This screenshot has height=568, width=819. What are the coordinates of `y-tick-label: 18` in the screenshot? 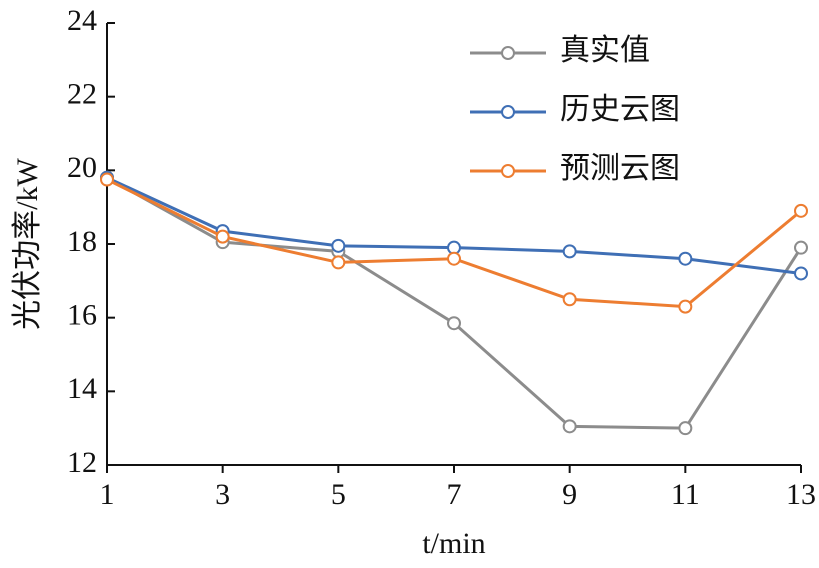 It's located at (82, 241).